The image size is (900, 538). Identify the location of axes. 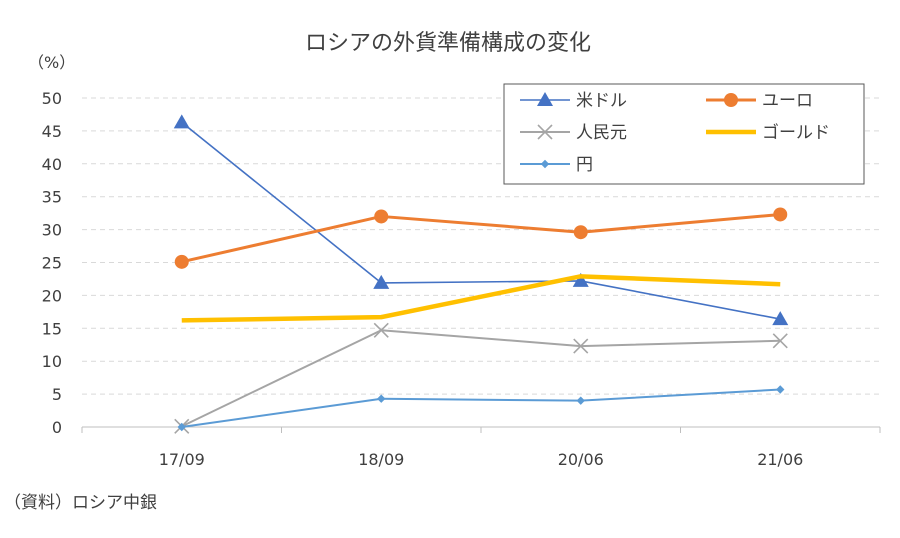
(481, 429).